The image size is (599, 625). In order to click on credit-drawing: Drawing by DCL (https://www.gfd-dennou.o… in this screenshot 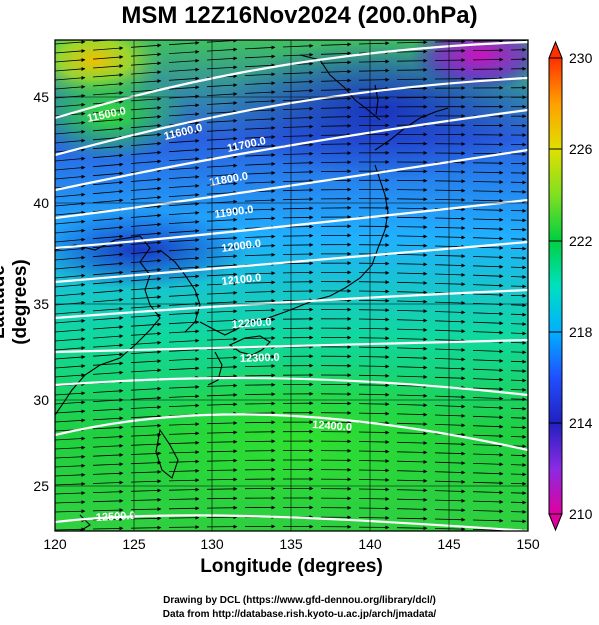, I will do `click(299, 600)`.